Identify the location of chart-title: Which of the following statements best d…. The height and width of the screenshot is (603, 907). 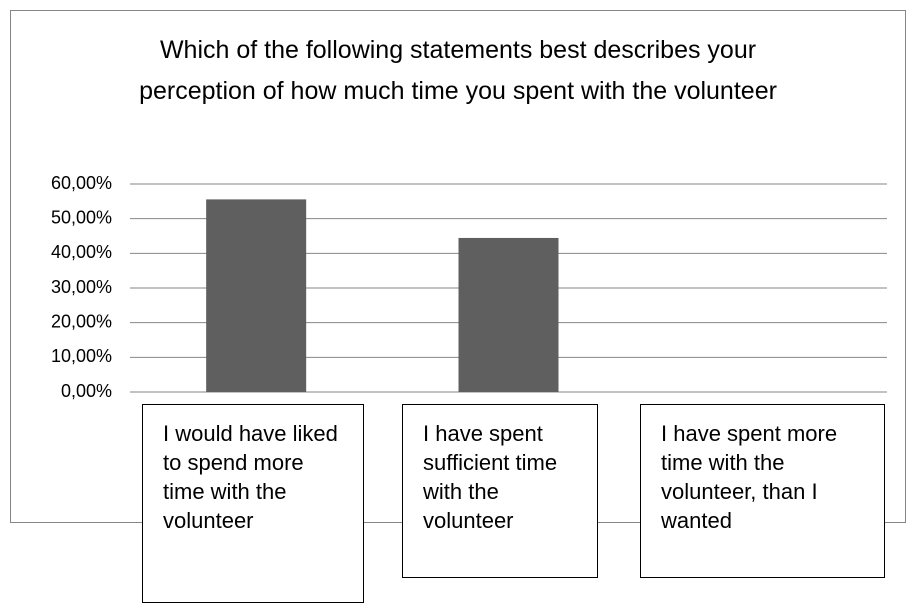
(458, 70).